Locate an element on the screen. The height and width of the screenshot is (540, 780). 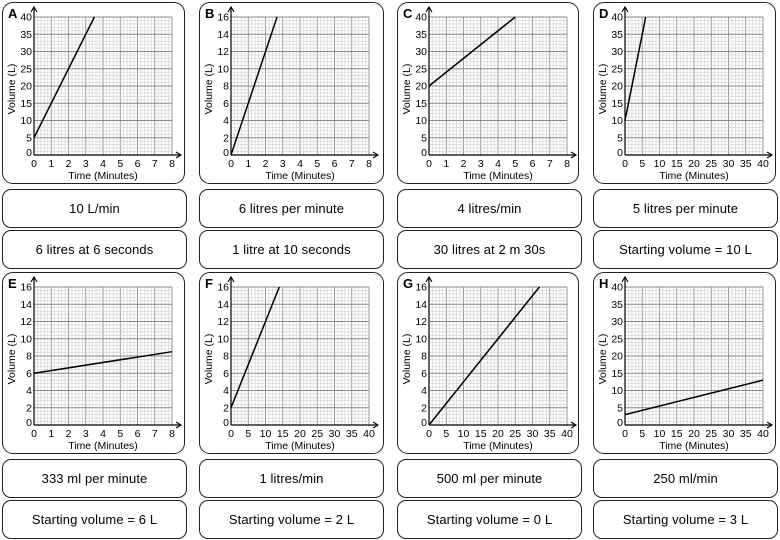
rate-card-3: 4 litres/min is located at coordinates (489, 208).